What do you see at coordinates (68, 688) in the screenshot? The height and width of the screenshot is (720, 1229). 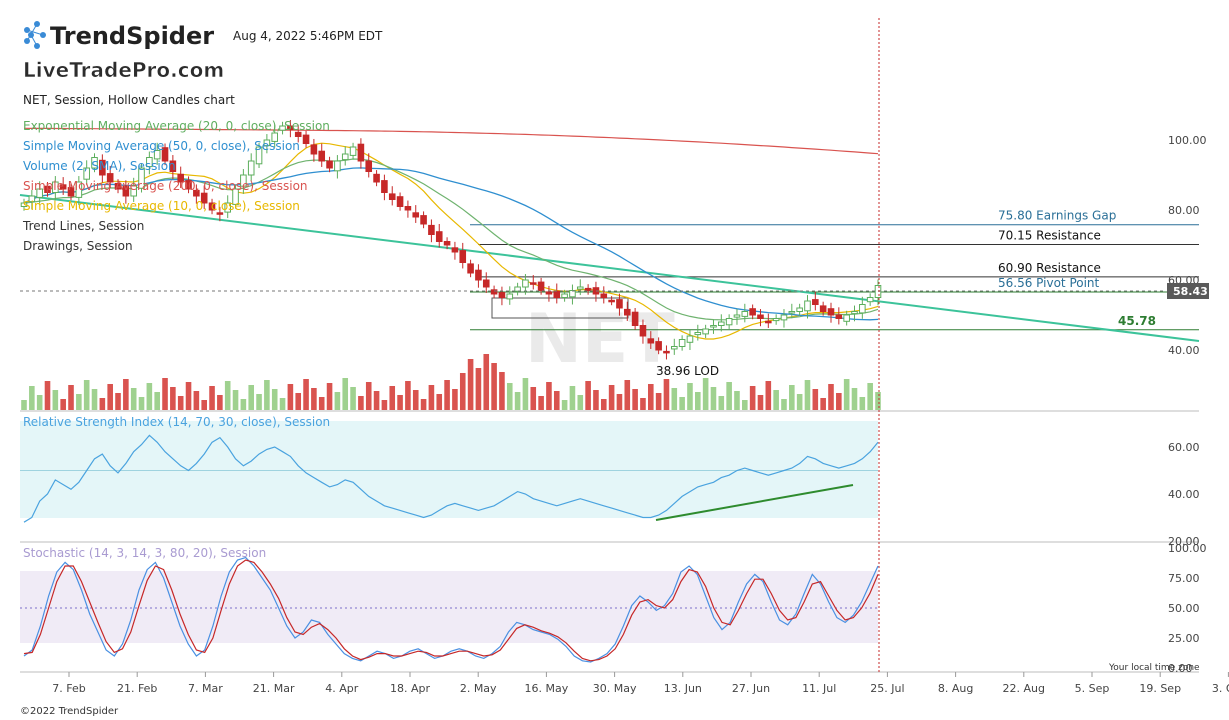 I see `x-tick-label: 7. Feb` at bounding box center [68, 688].